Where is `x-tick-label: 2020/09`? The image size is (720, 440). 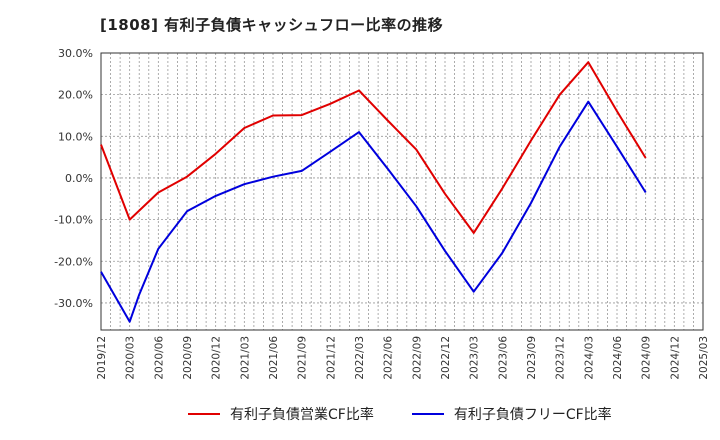
x-tick-label: 2020/09 is located at coordinates (188, 358).